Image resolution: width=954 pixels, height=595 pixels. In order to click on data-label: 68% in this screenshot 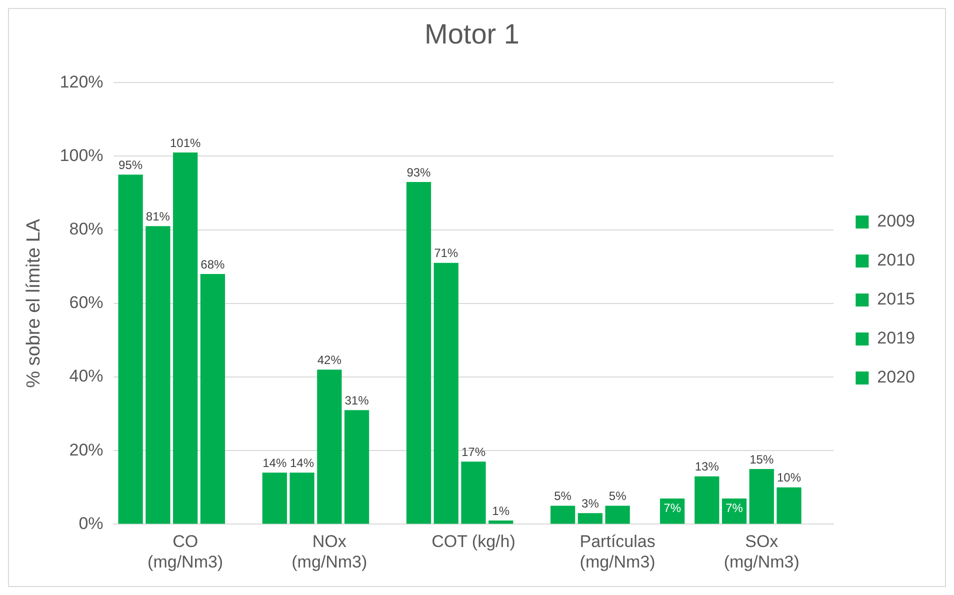, I will do `click(213, 264)`.